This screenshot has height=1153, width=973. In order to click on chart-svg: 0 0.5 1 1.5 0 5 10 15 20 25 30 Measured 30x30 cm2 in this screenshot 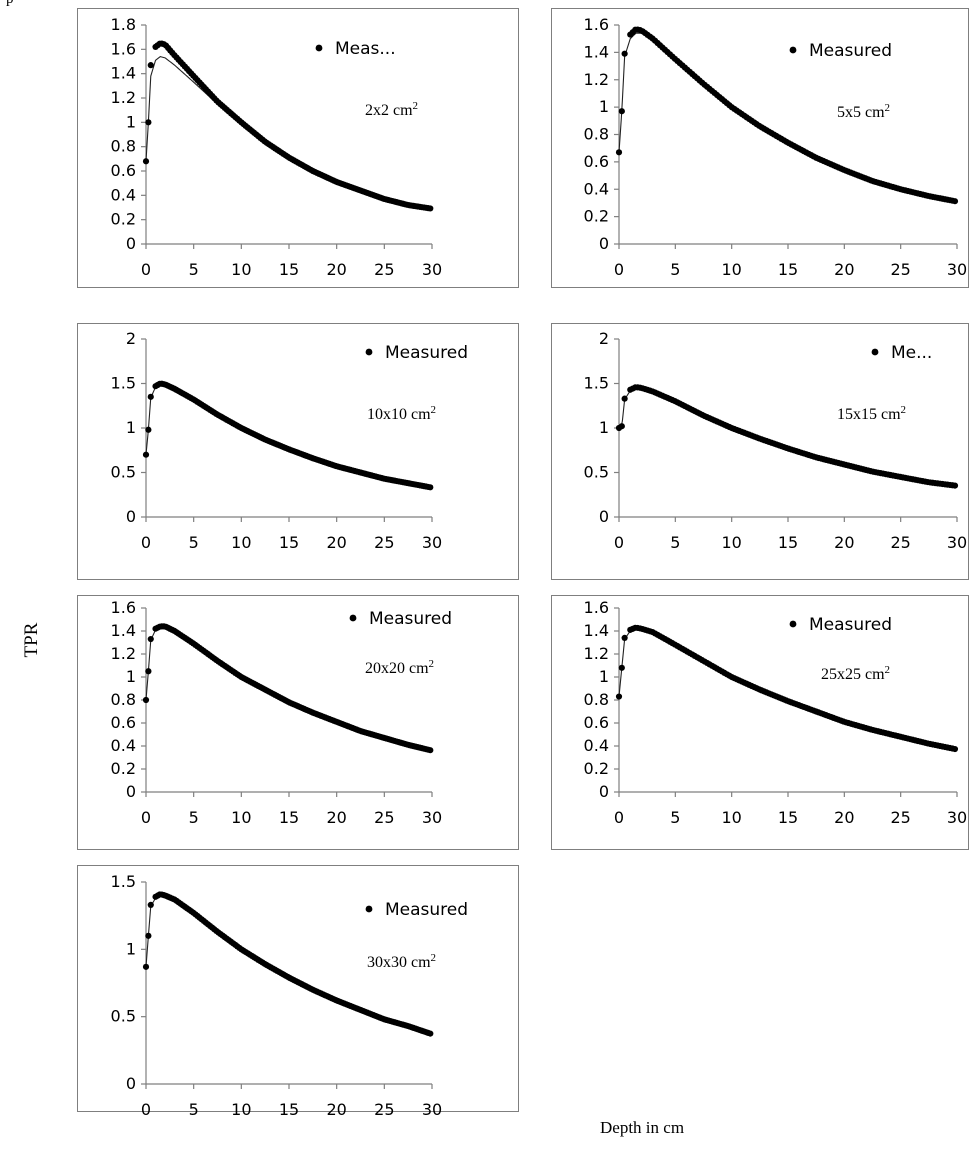, I will do `click(290, 995)`.